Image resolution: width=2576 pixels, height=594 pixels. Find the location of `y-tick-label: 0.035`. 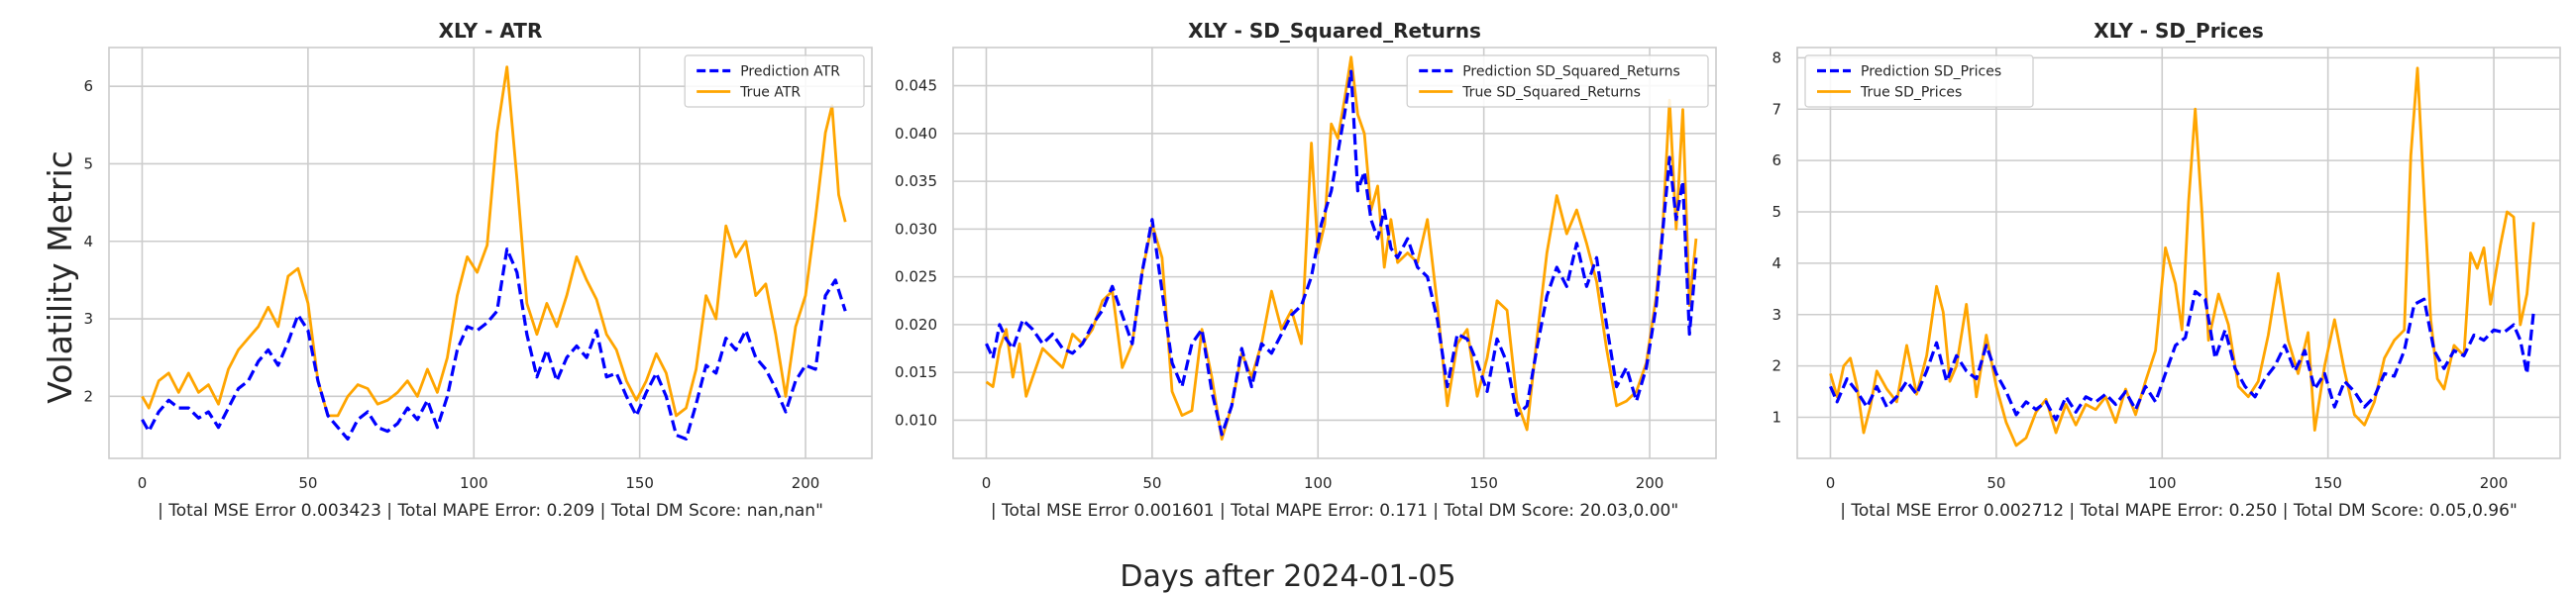

y-tick-label: 0.035 is located at coordinates (916, 181).